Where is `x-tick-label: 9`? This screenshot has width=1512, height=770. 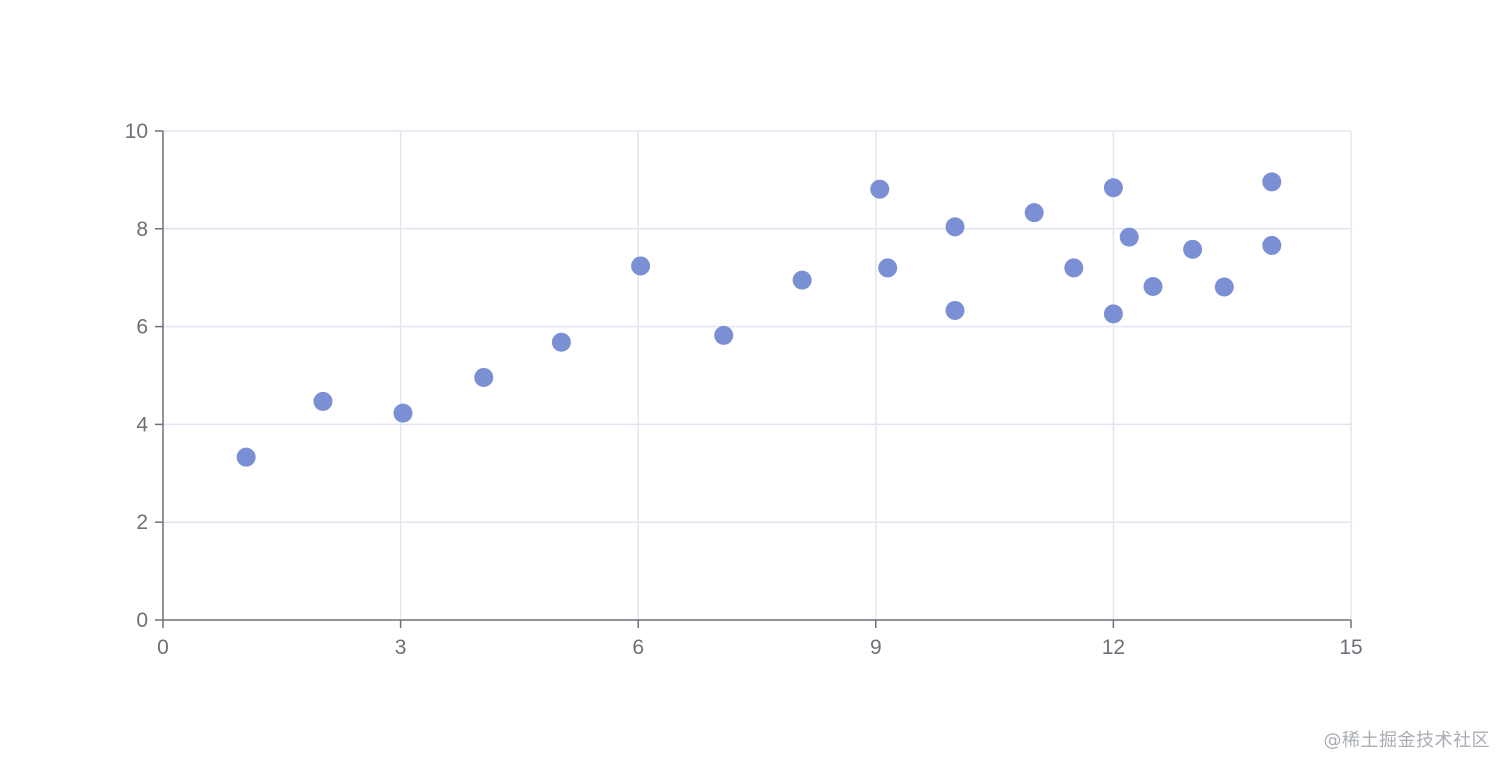 x-tick-label: 9 is located at coordinates (876, 647).